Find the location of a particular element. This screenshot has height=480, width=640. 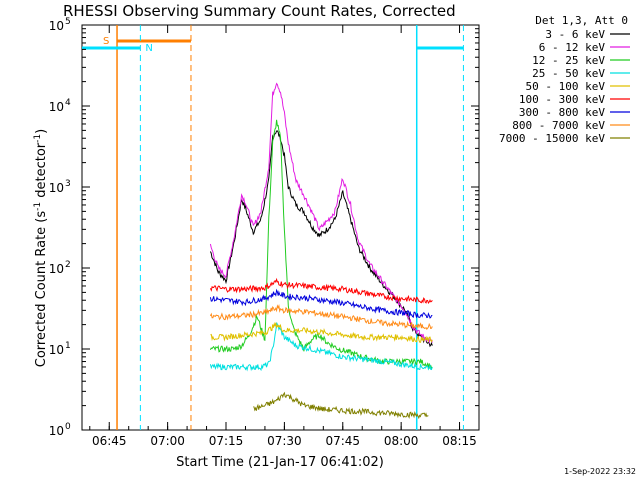

legend-label: 100 - 300 keV is located at coordinates (562, 99).